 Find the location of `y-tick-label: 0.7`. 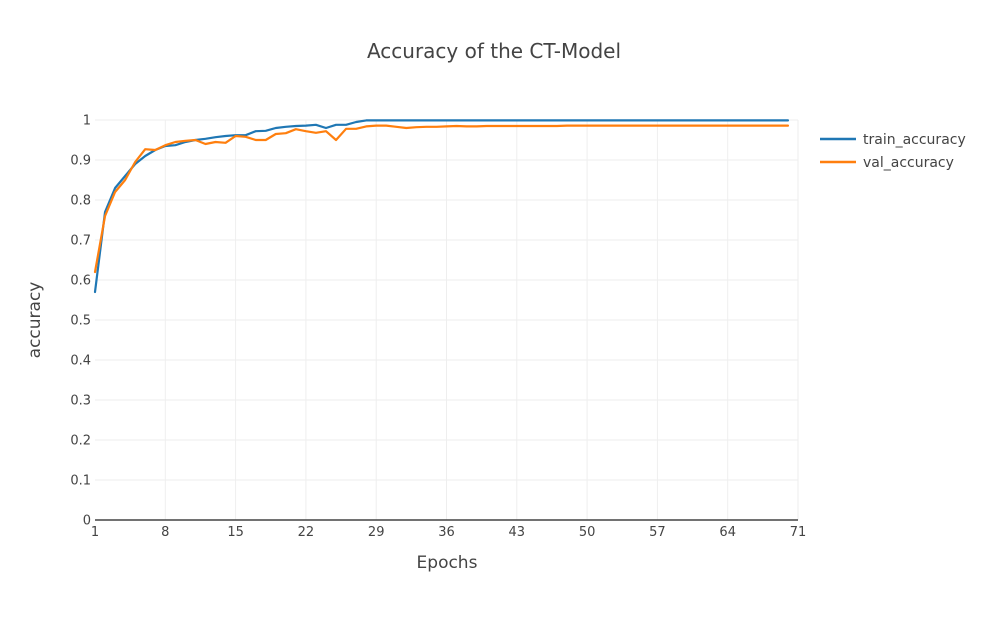

y-tick-label: 0.7 is located at coordinates (80, 241).